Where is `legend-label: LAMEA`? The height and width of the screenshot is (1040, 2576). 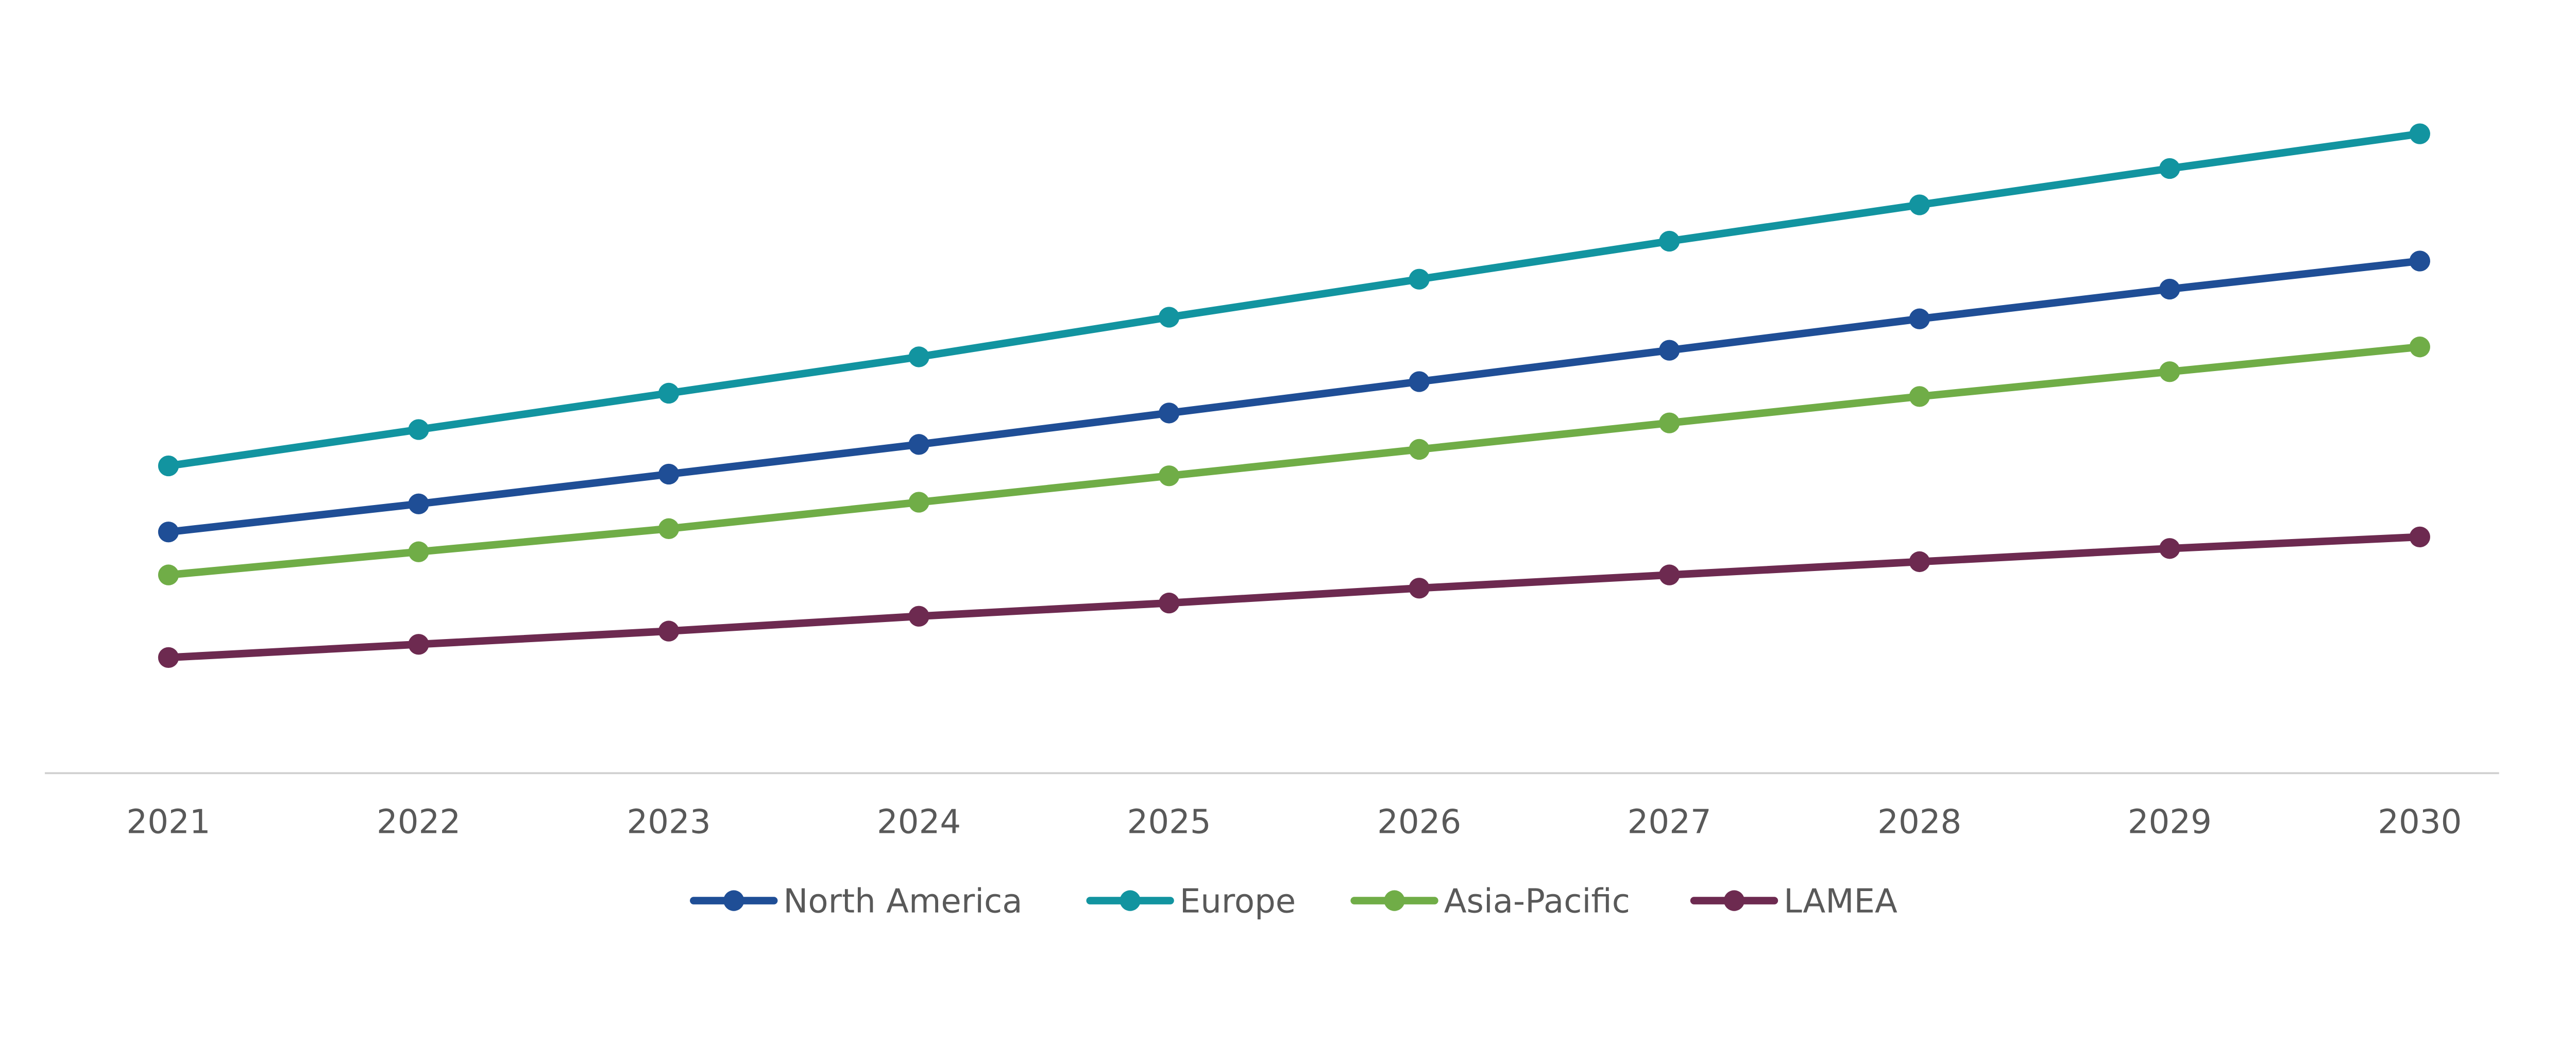
legend-label: LAMEA is located at coordinates (1840, 901).